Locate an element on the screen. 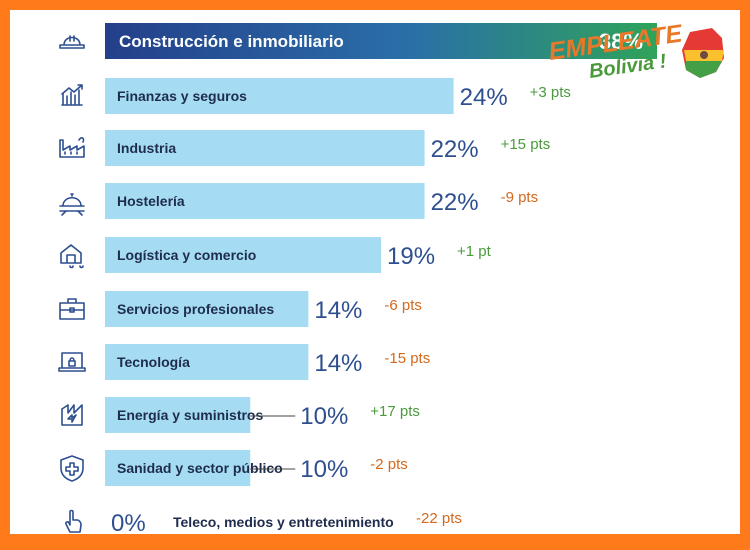 Image resolution: width=750 pixels, height=550 pixels. change-label: +15 pts is located at coordinates (526, 144).